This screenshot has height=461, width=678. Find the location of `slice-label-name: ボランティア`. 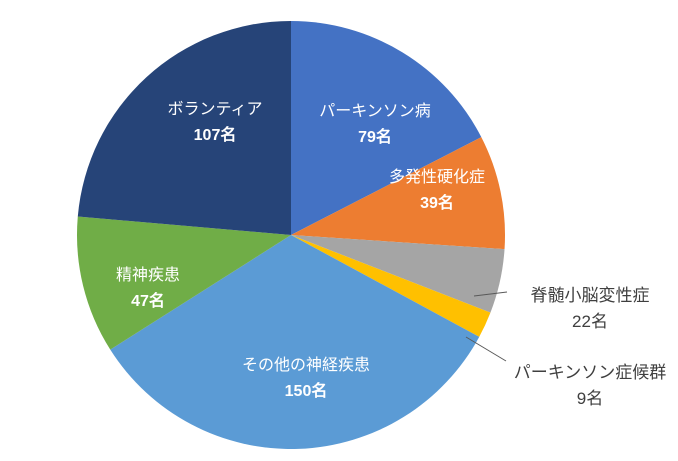

slice-label-name: ボランティア is located at coordinates (215, 109).